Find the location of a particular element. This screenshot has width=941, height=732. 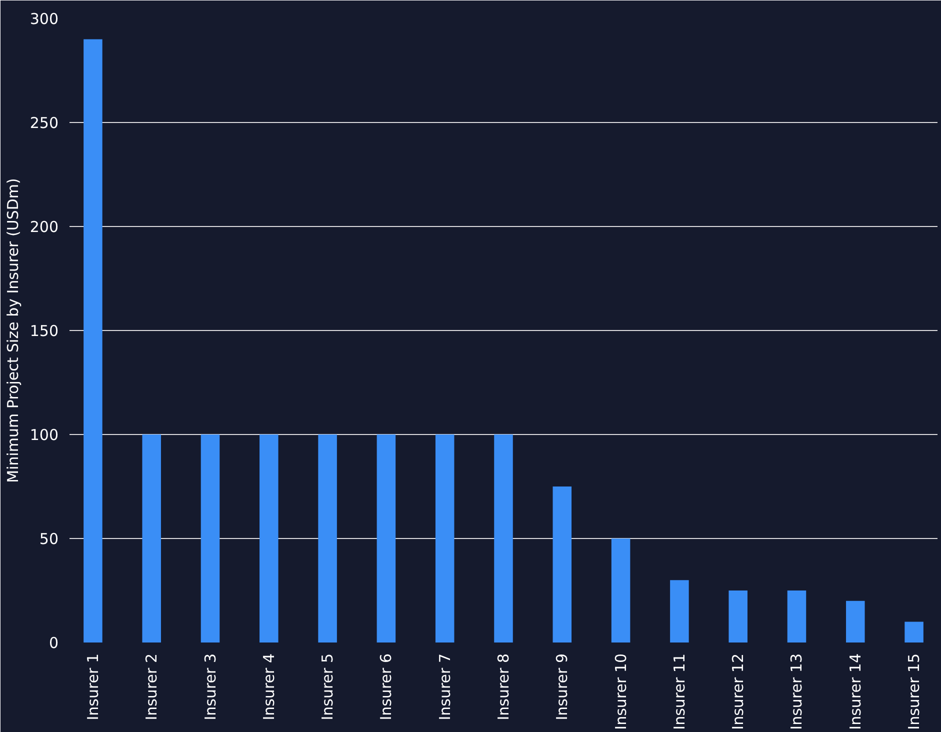

y-tick-label: 250 is located at coordinates (44, 123).